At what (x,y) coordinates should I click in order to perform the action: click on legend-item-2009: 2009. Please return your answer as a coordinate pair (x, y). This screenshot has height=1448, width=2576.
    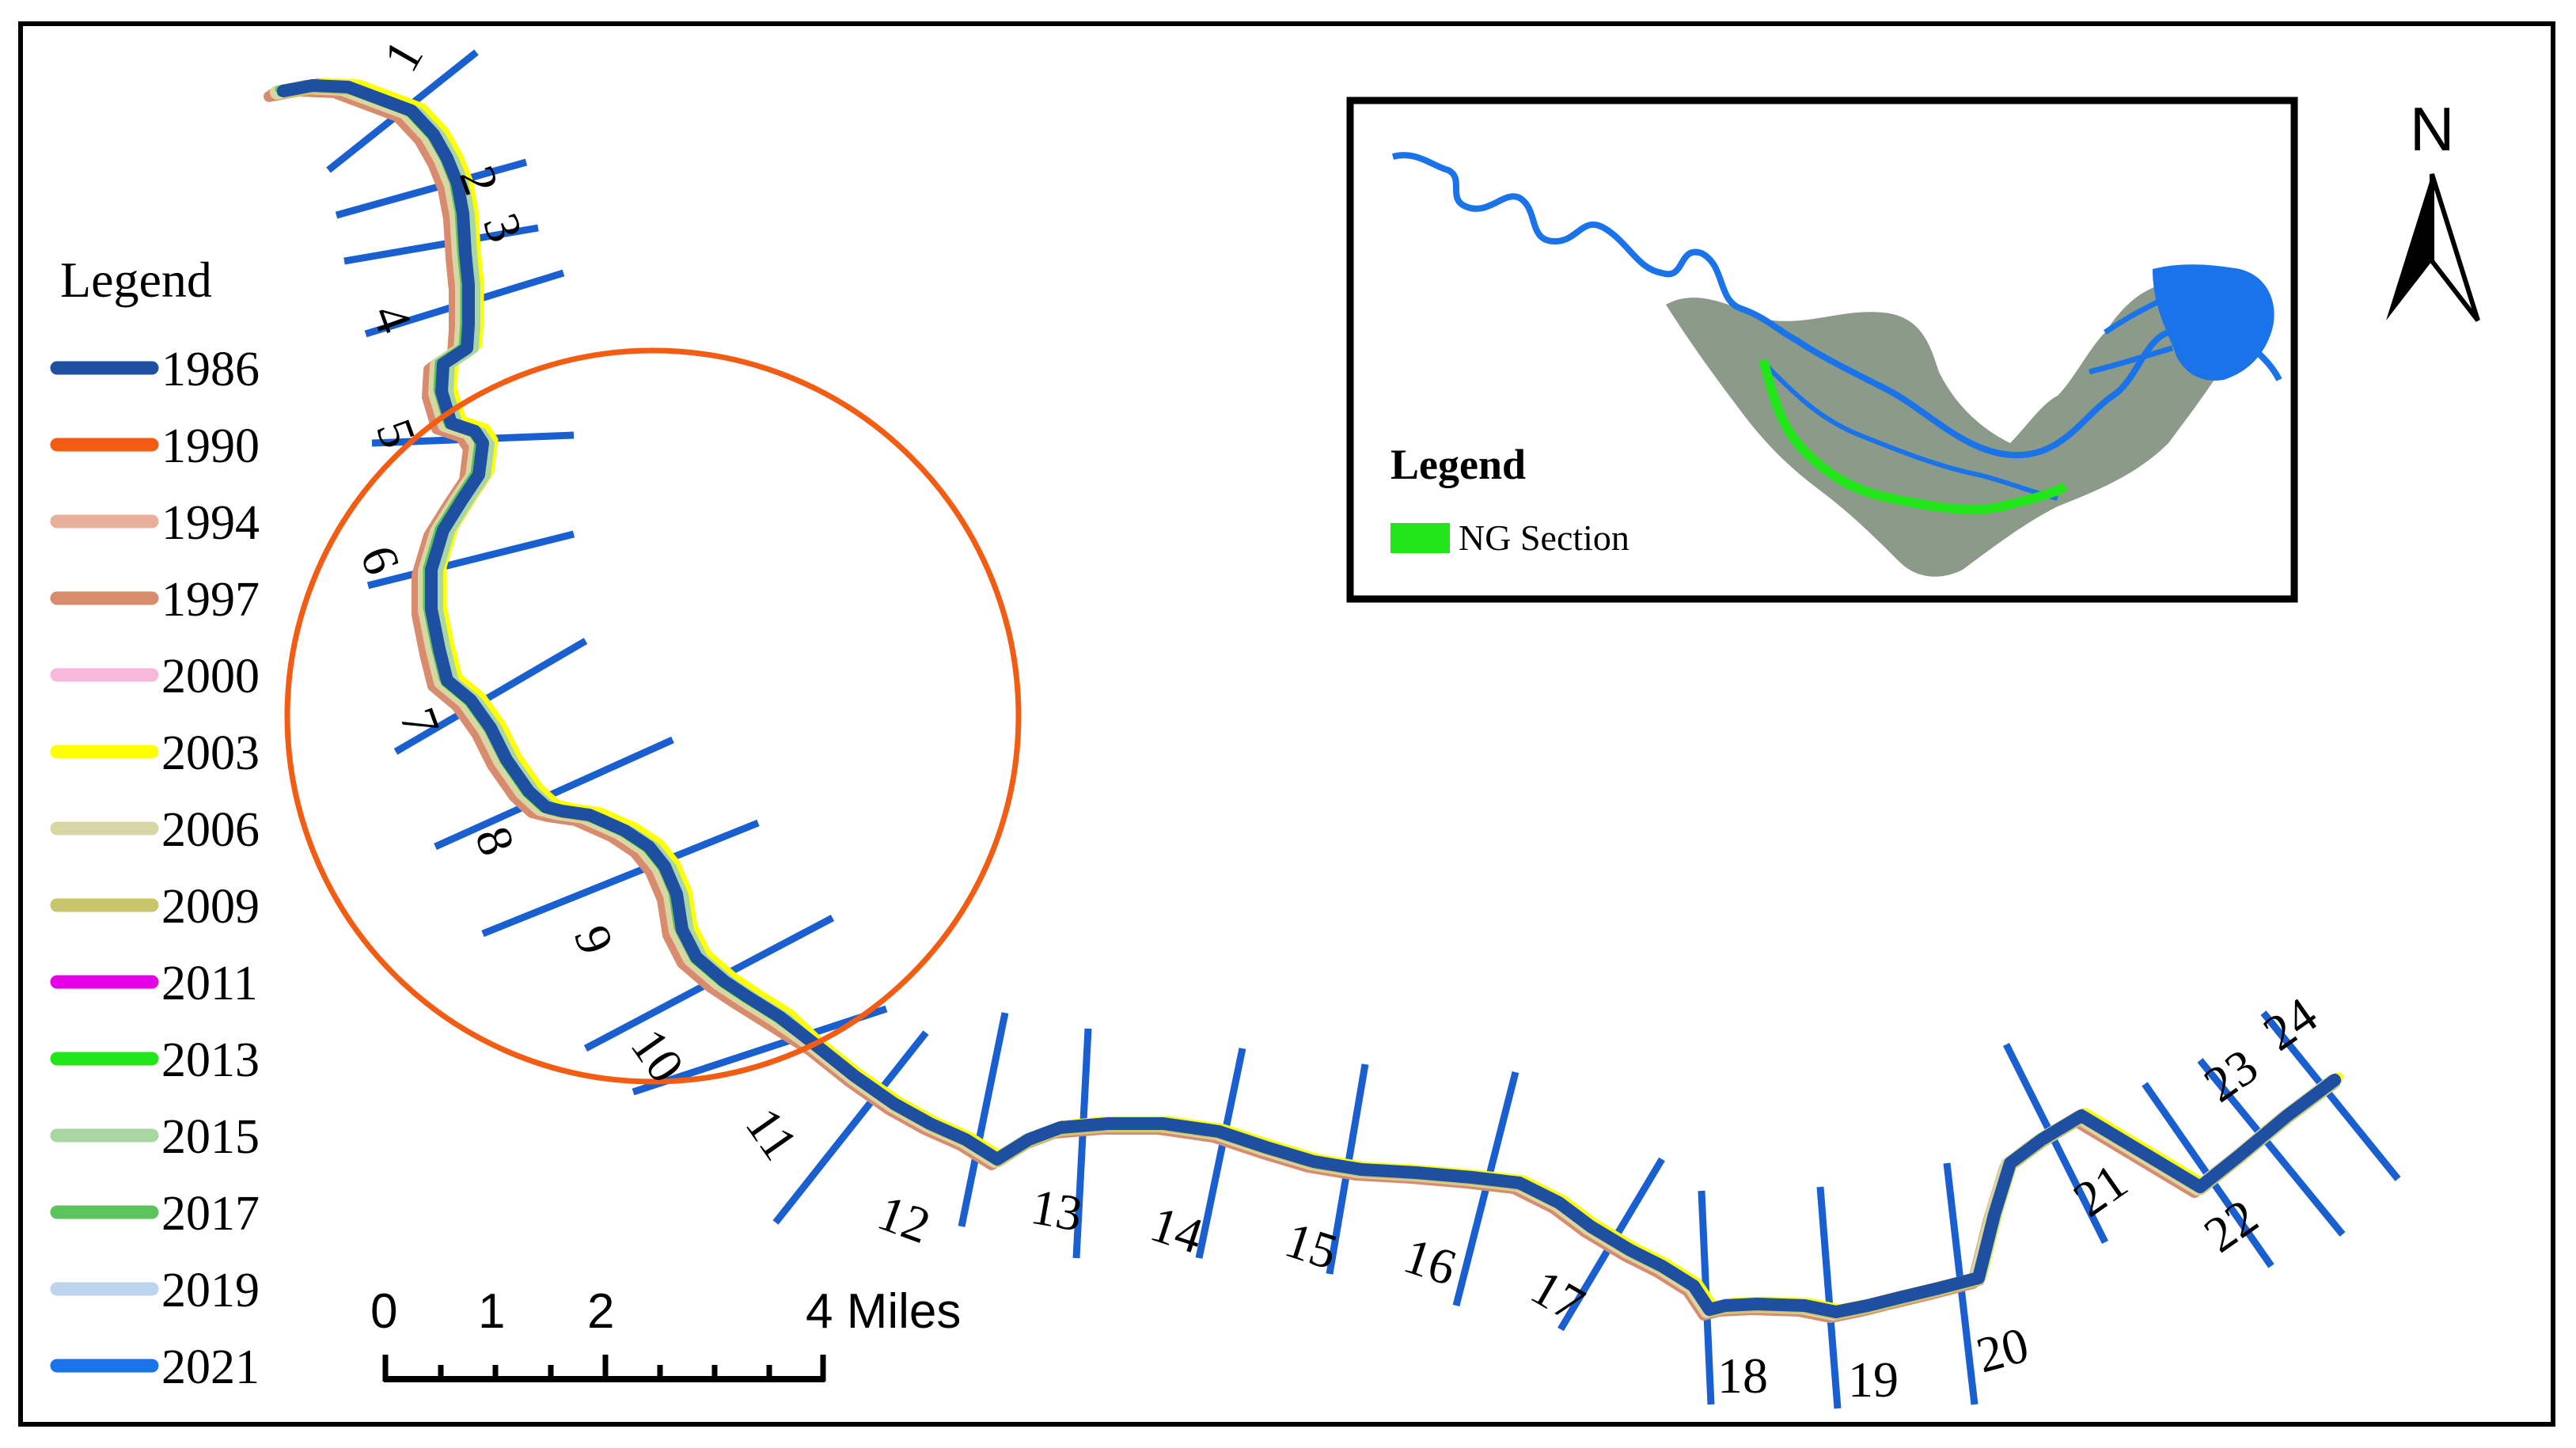
    Looking at the image, I should click on (155, 907).